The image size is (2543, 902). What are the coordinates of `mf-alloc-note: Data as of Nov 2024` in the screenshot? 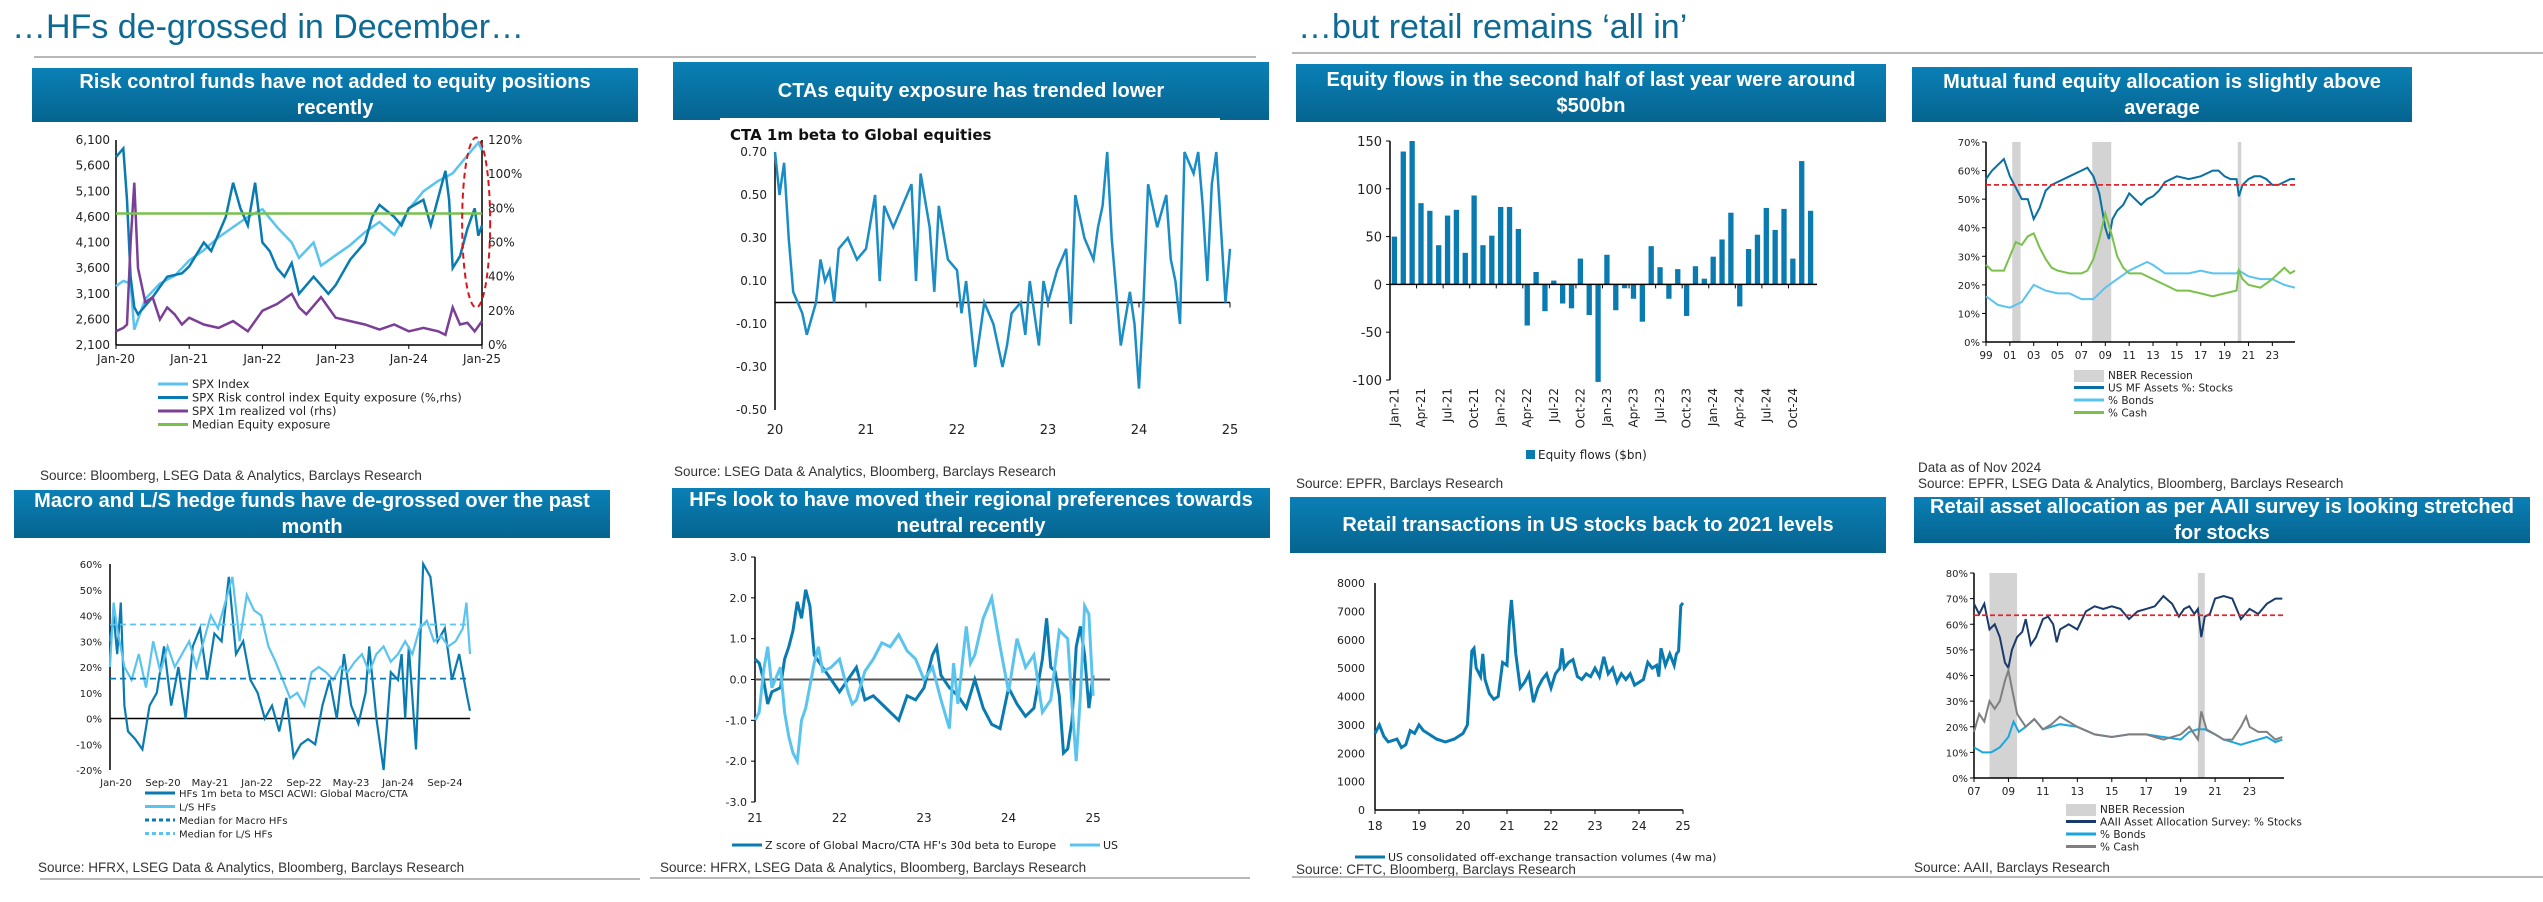 It's located at (1980, 467).